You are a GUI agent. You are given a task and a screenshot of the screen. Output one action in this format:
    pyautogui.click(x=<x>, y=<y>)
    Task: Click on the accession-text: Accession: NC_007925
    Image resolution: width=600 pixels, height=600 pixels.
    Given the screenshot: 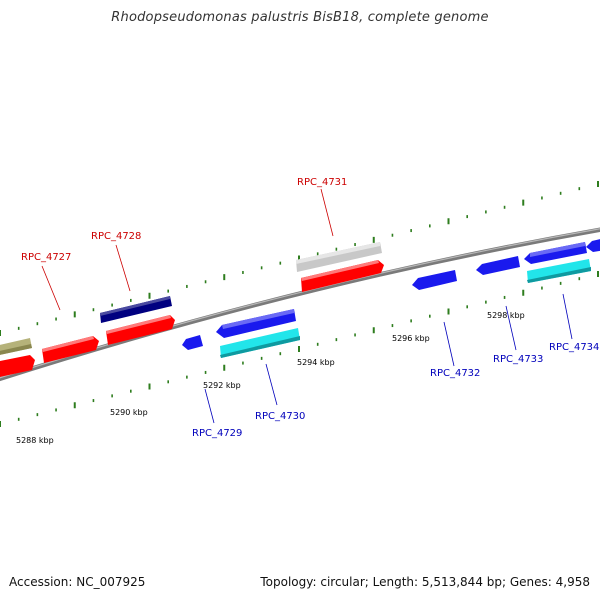 What is the action you would take?
    pyautogui.click(x=77, y=582)
    